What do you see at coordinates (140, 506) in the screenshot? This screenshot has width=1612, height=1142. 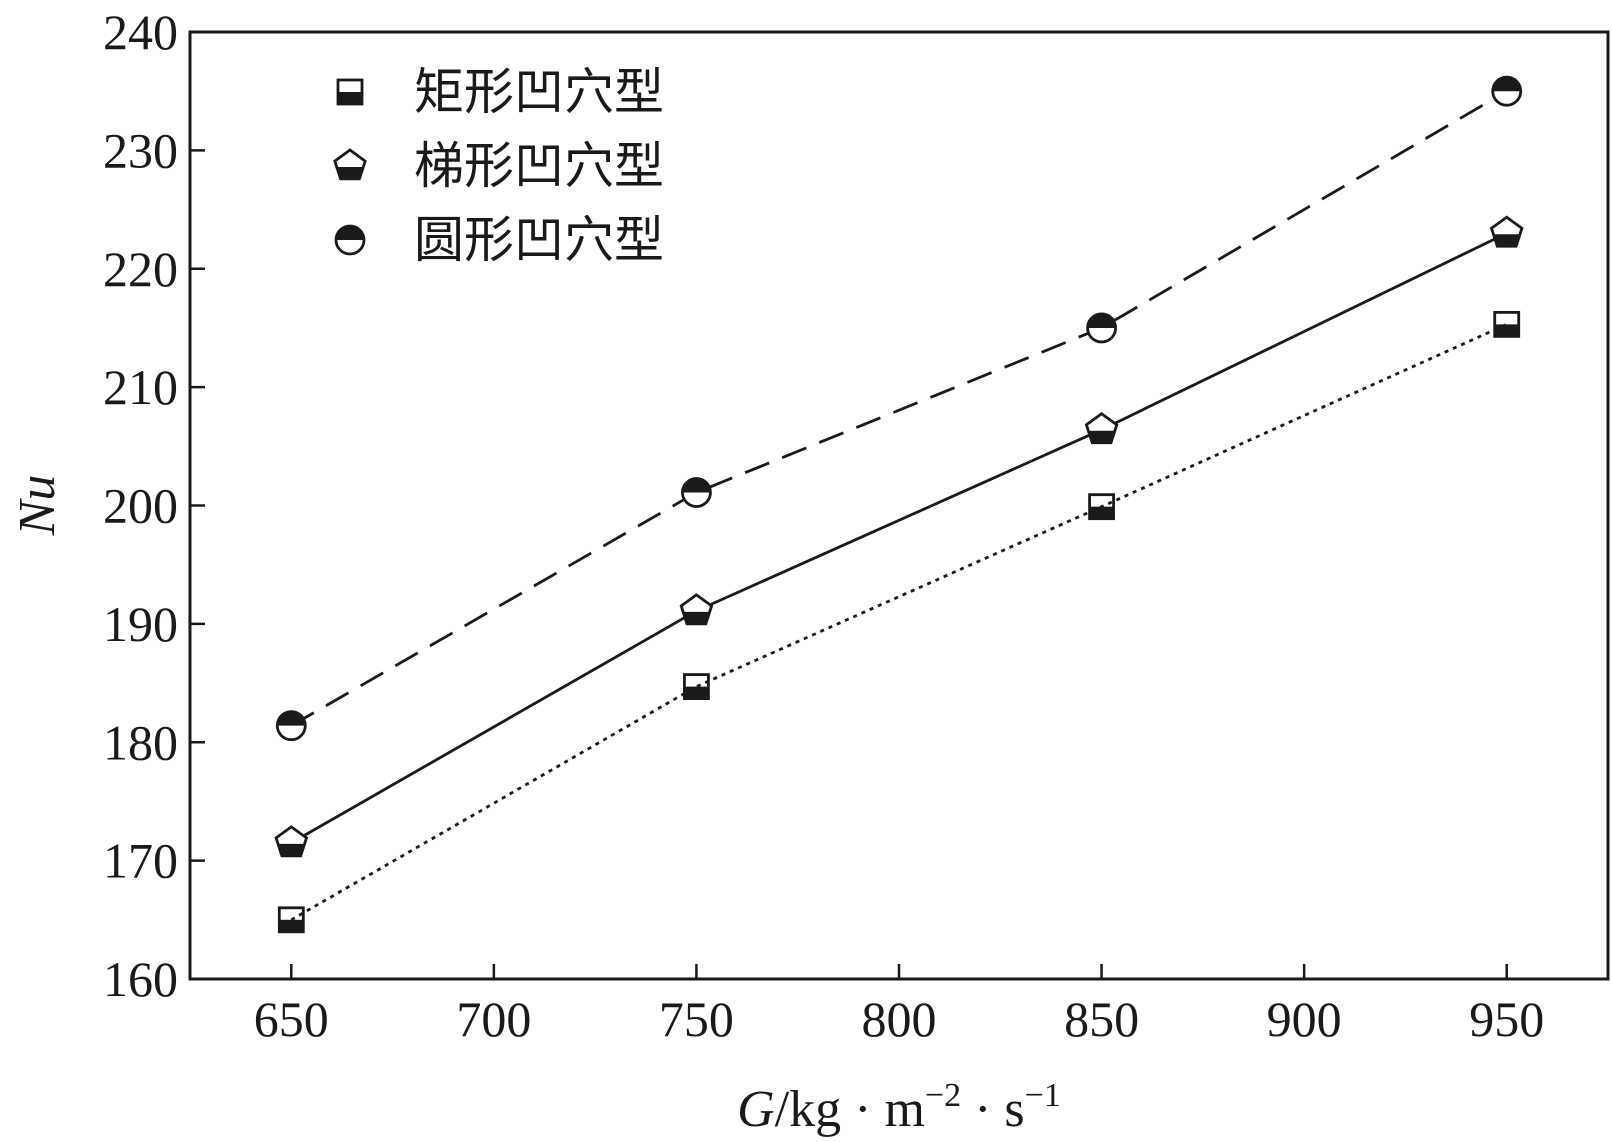 I see `y-tick-label-200: 200` at bounding box center [140, 506].